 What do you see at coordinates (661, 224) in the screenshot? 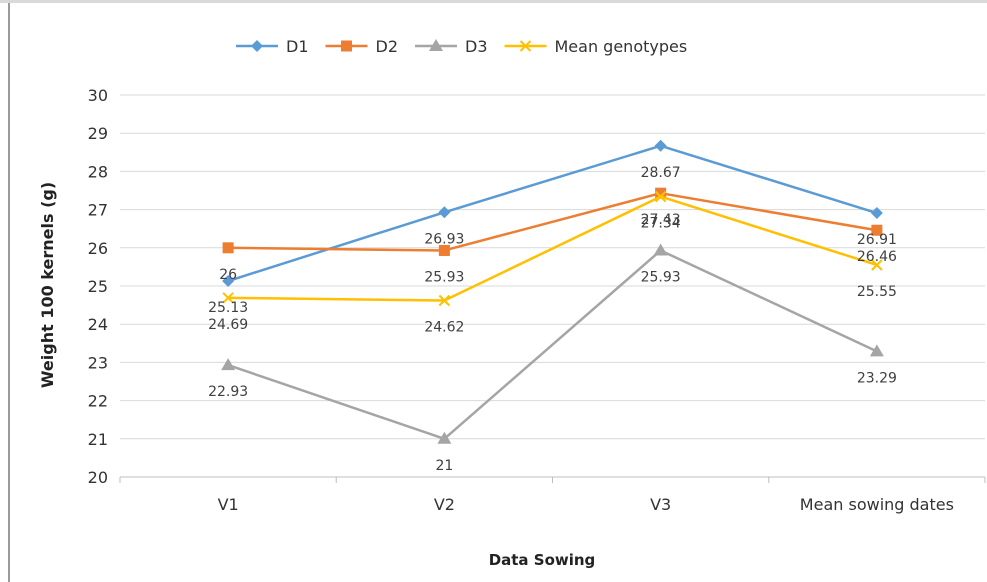
I see `data-label-3-2: 27.34` at bounding box center [661, 224].